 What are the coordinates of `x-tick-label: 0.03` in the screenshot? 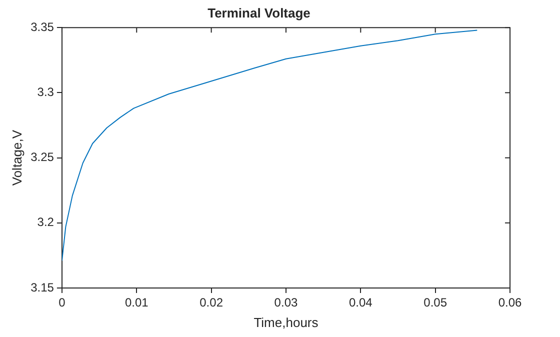 It's located at (286, 303).